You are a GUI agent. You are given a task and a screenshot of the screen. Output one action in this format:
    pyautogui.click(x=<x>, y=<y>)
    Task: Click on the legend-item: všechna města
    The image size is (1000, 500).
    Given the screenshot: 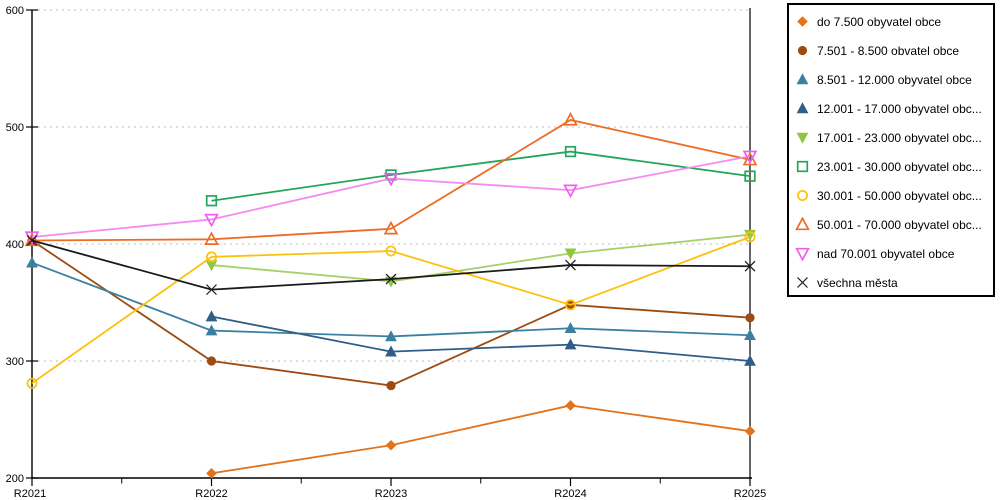 What is the action you would take?
    pyautogui.click(x=894, y=281)
    